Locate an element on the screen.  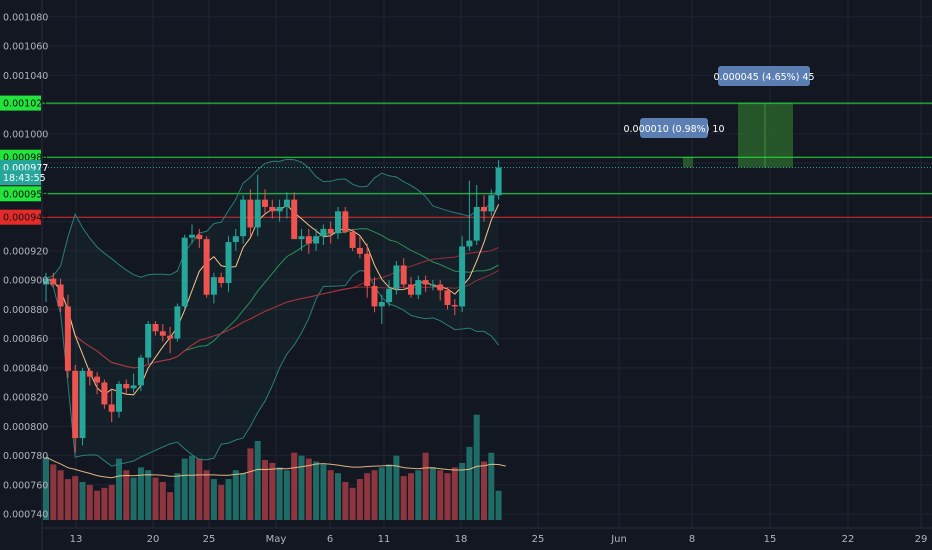
small-zone-box is located at coordinates (688, 162).